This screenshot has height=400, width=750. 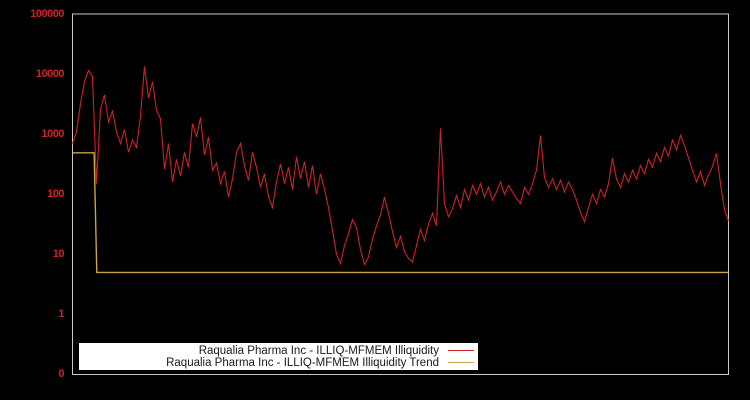 I want to click on y-tick-label: 1, so click(x=61, y=313).